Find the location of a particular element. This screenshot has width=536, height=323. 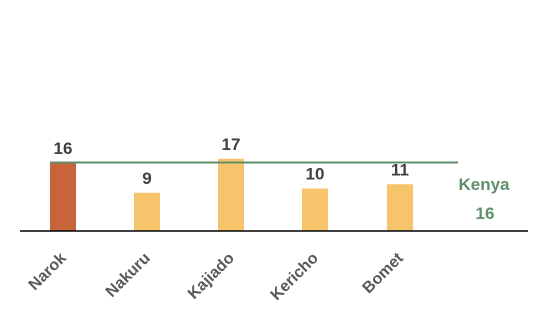

bar-narok is located at coordinates (63, 197).